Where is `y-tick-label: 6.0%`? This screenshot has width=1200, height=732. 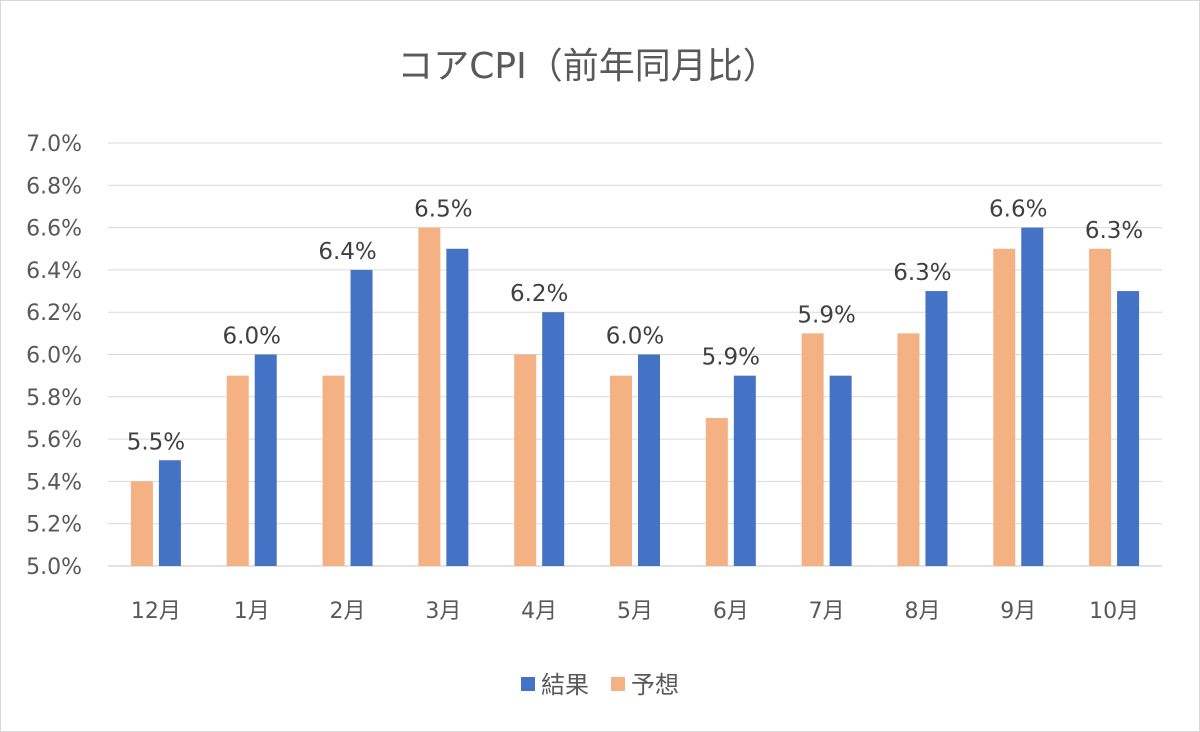
y-tick-label: 6.0% is located at coordinates (54, 356).